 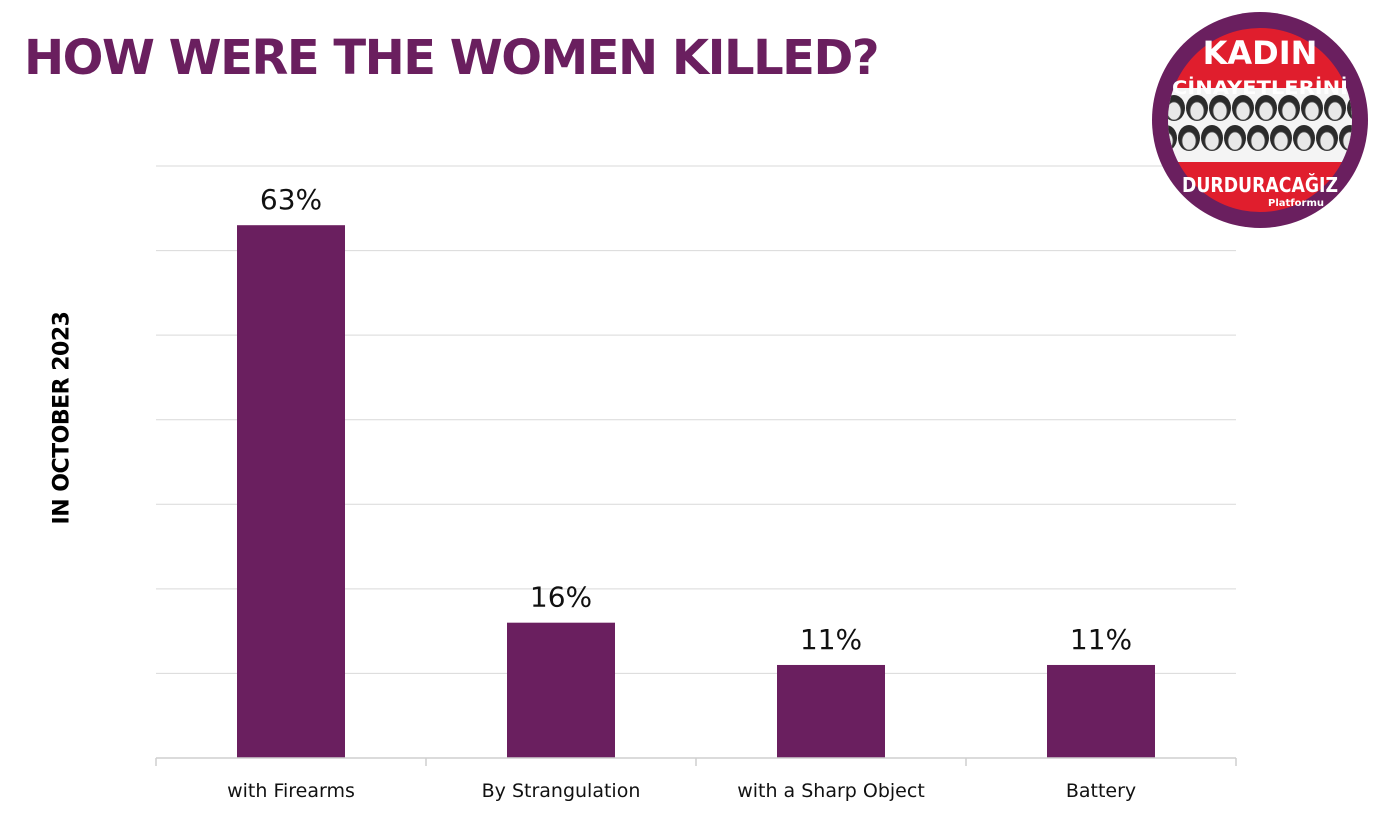 What do you see at coordinates (561, 791) in the screenshot?
I see `x-tick-label: By Strangulation` at bounding box center [561, 791].